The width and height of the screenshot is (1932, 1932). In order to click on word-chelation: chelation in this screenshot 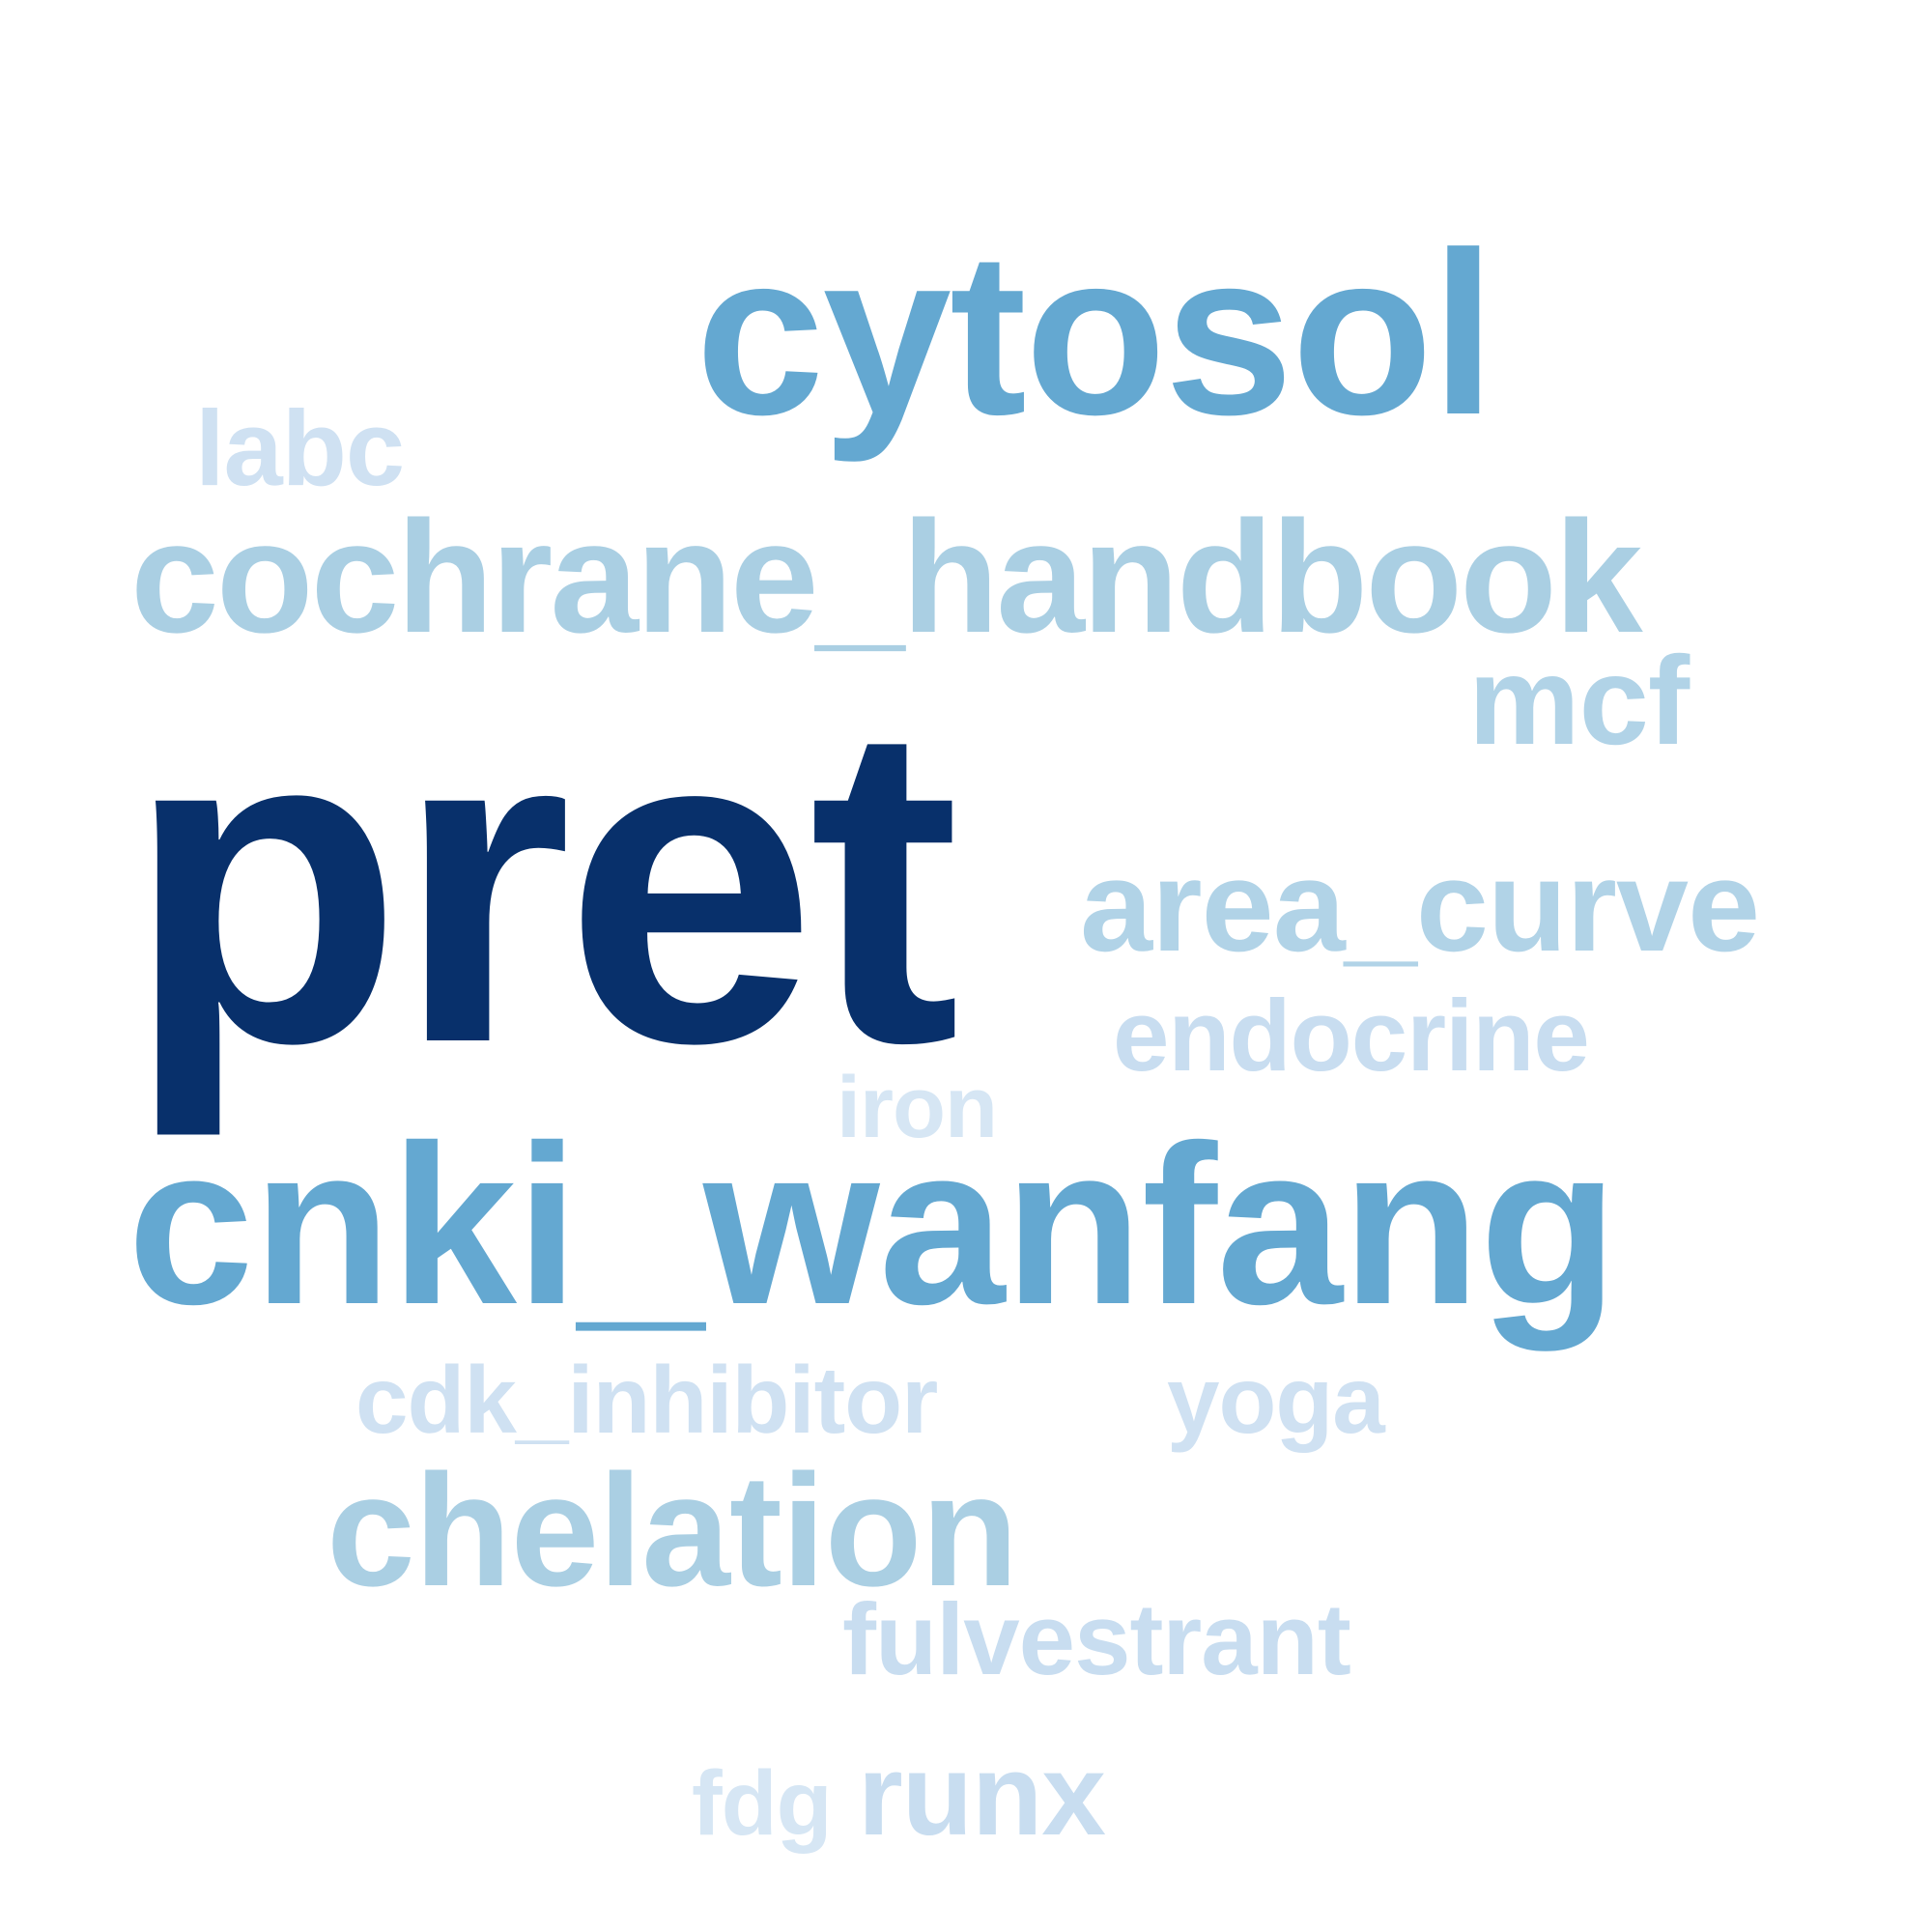, I will do `click(672, 1530)`.